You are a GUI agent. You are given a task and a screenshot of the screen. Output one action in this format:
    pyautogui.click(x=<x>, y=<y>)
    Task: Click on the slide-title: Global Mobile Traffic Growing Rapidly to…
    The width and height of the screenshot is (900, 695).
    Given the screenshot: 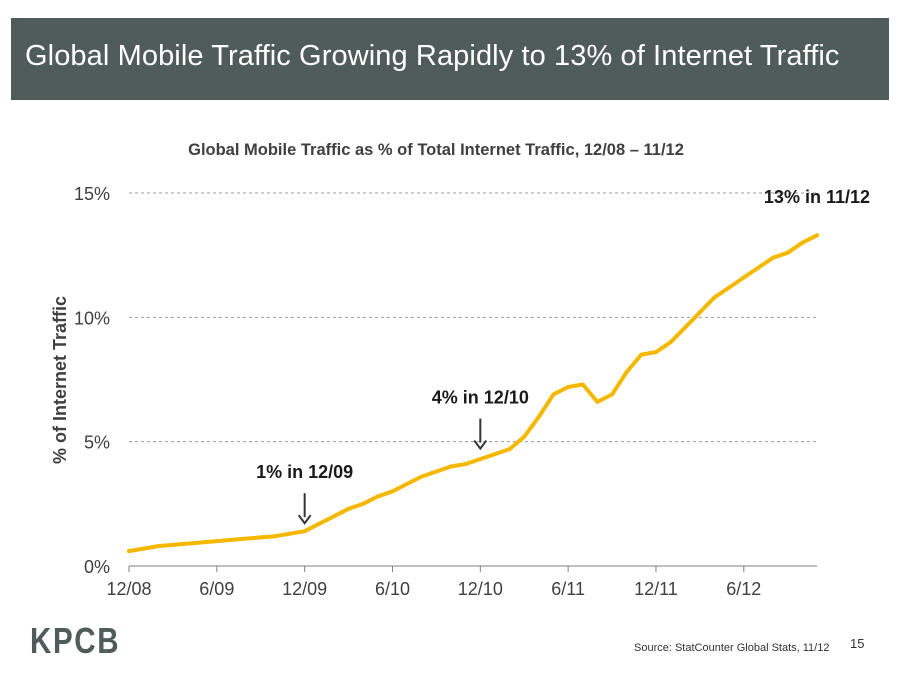 What is the action you would take?
    pyautogui.click(x=432, y=55)
    